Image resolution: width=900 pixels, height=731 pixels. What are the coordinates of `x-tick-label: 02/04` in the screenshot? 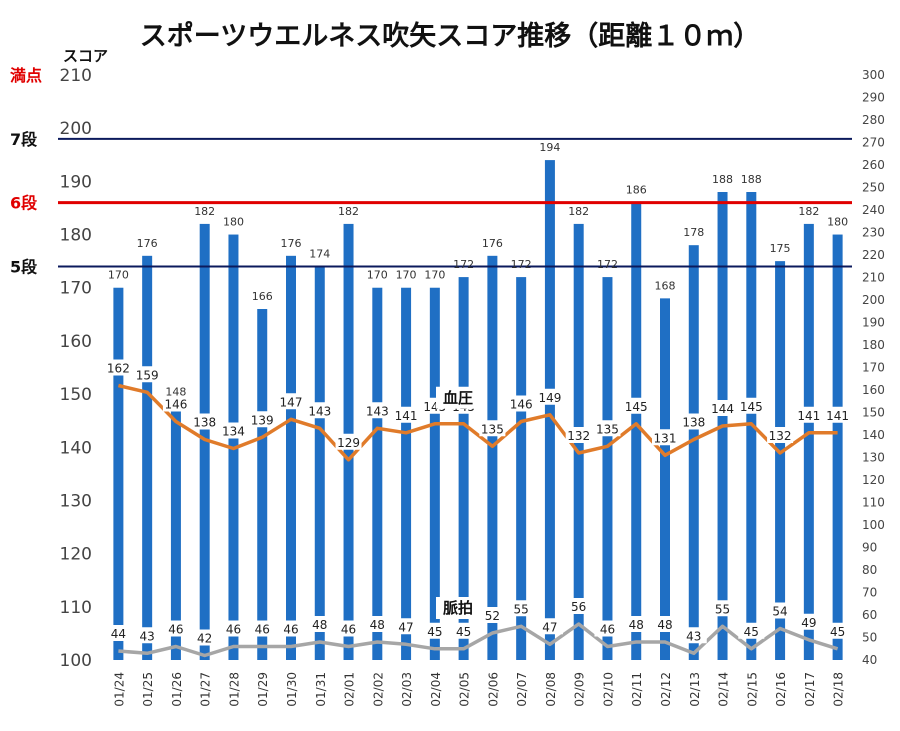 It's located at (436, 689).